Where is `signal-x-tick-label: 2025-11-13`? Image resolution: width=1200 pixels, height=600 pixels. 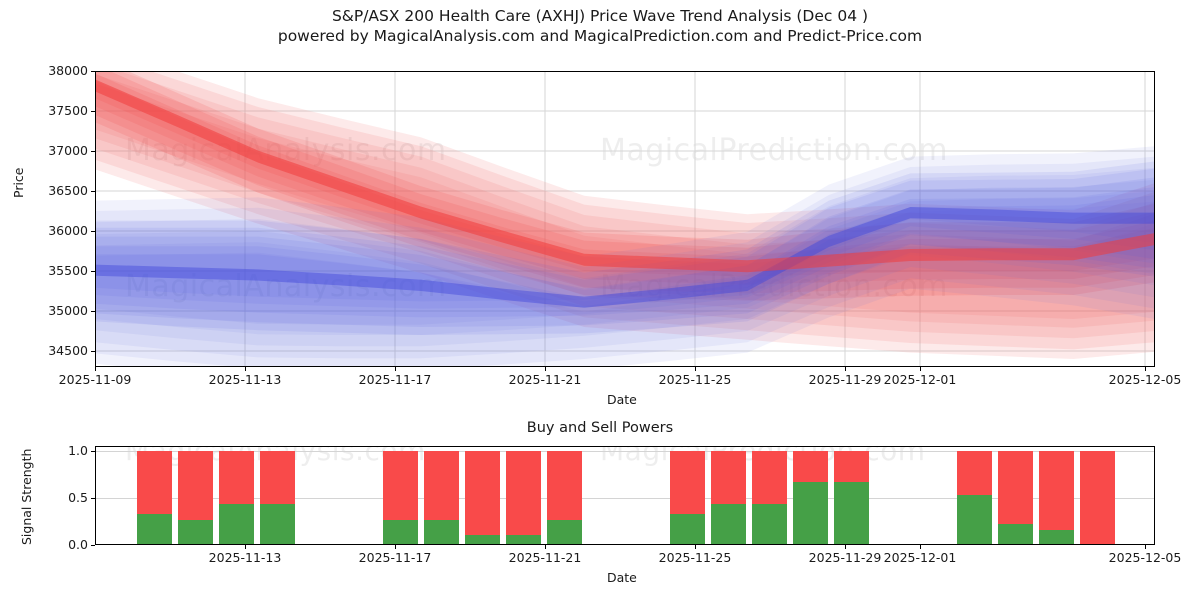
signal-x-tick-label: 2025-11-13 is located at coordinates (245, 557).